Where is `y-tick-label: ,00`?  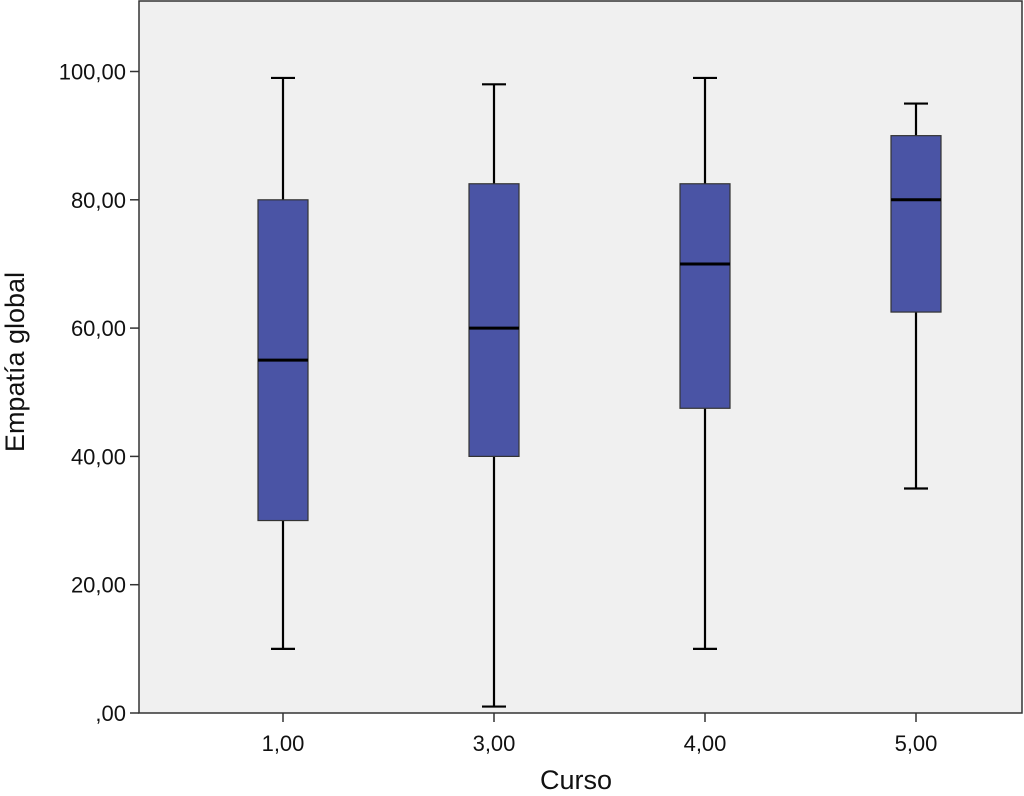
y-tick-label: ,00 is located at coordinates (110, 713).